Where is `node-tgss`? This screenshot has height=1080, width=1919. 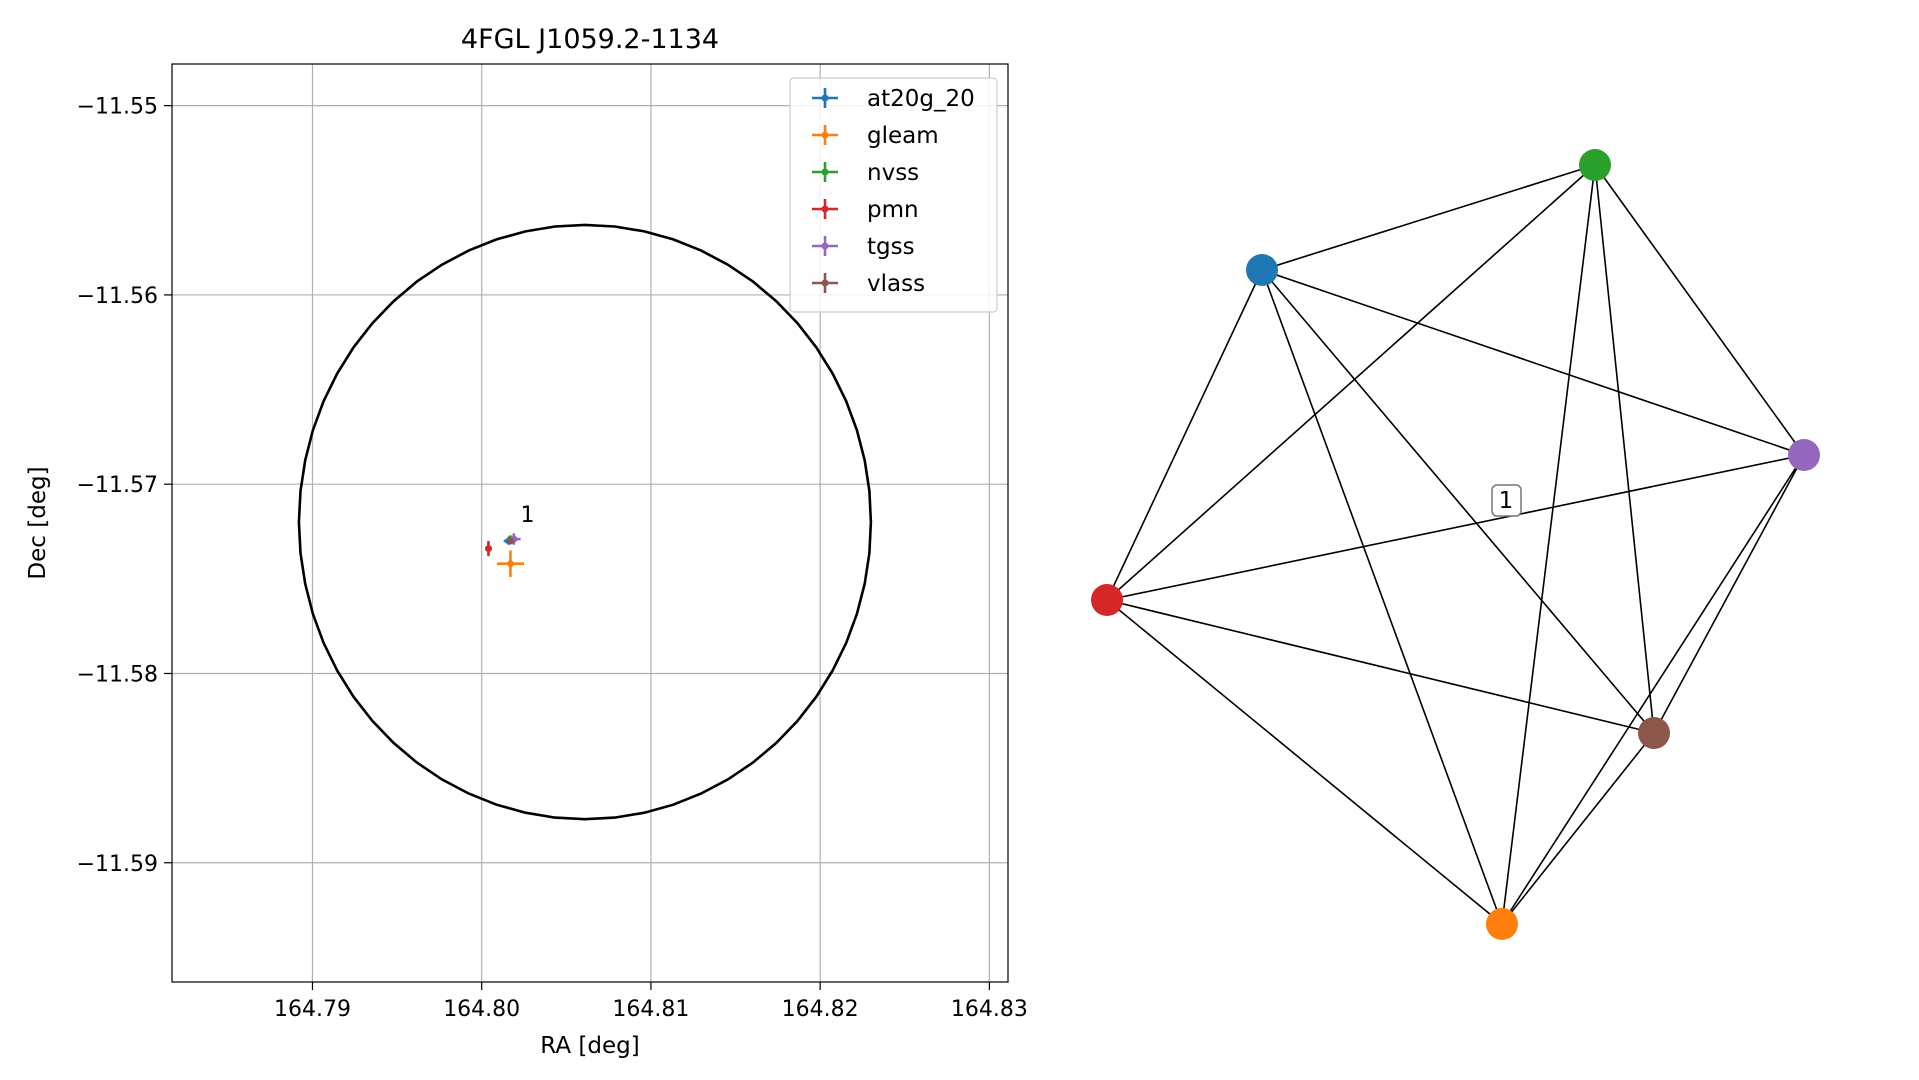 node-tgss is located at coordinates (1804, 455).